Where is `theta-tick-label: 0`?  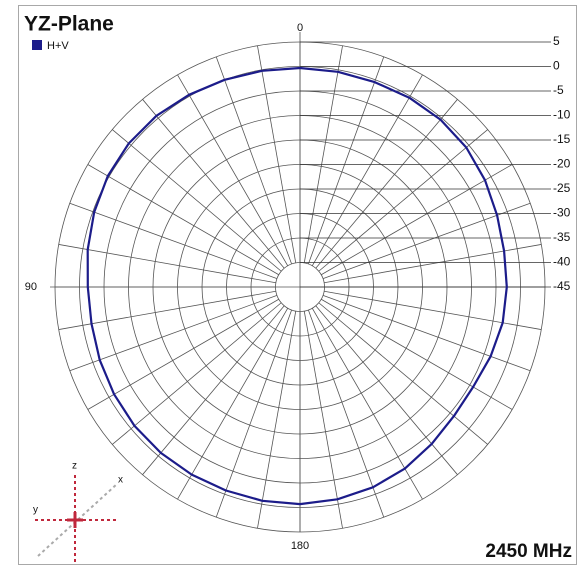 theta-tick-label: 0 is located at coordinates (300, 28).